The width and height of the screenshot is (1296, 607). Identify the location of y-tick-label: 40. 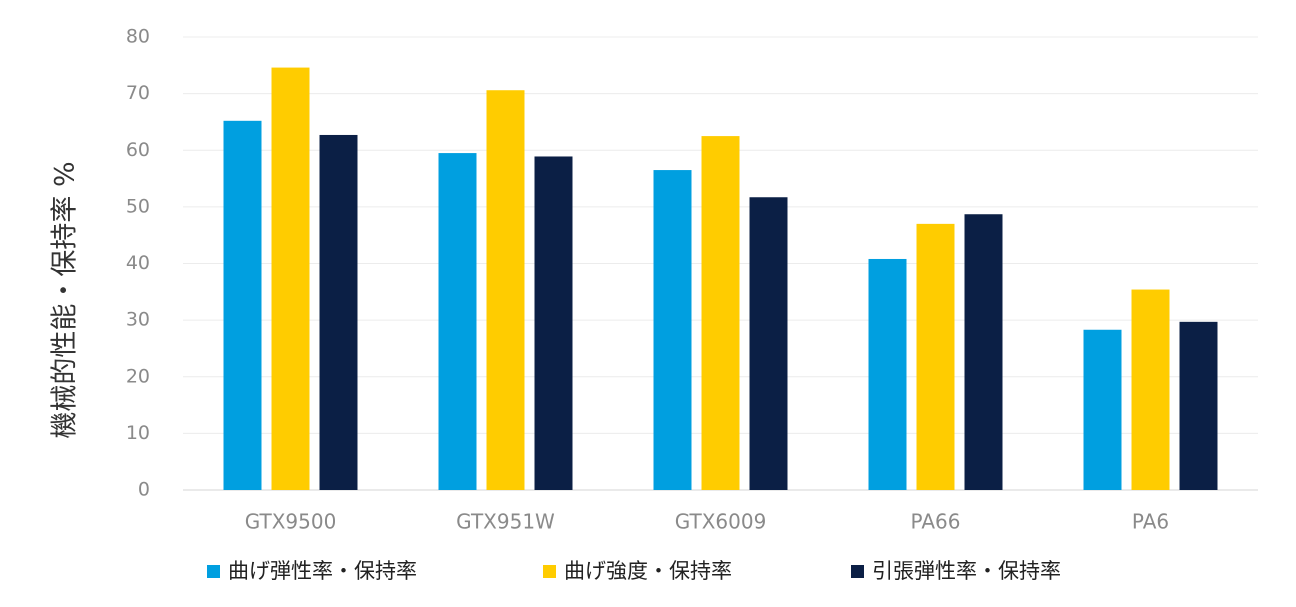
(138, 263).